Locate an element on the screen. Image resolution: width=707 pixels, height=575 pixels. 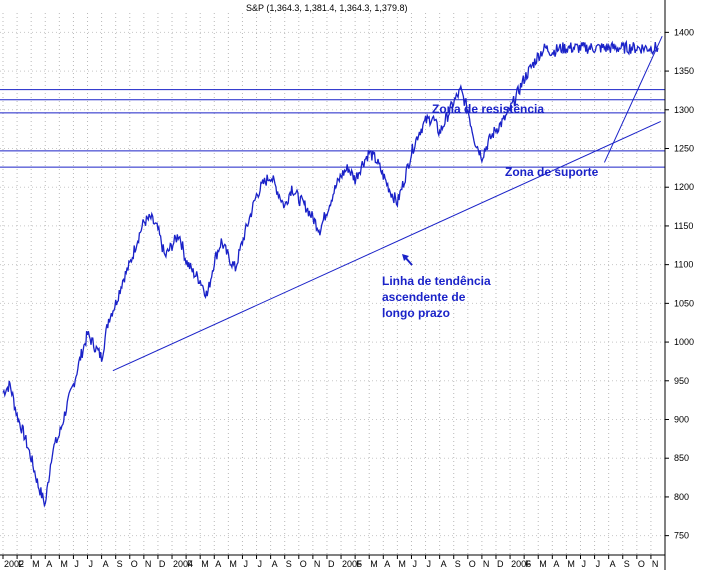
y-tick-label: 950 is located at coordinates (681, 381).